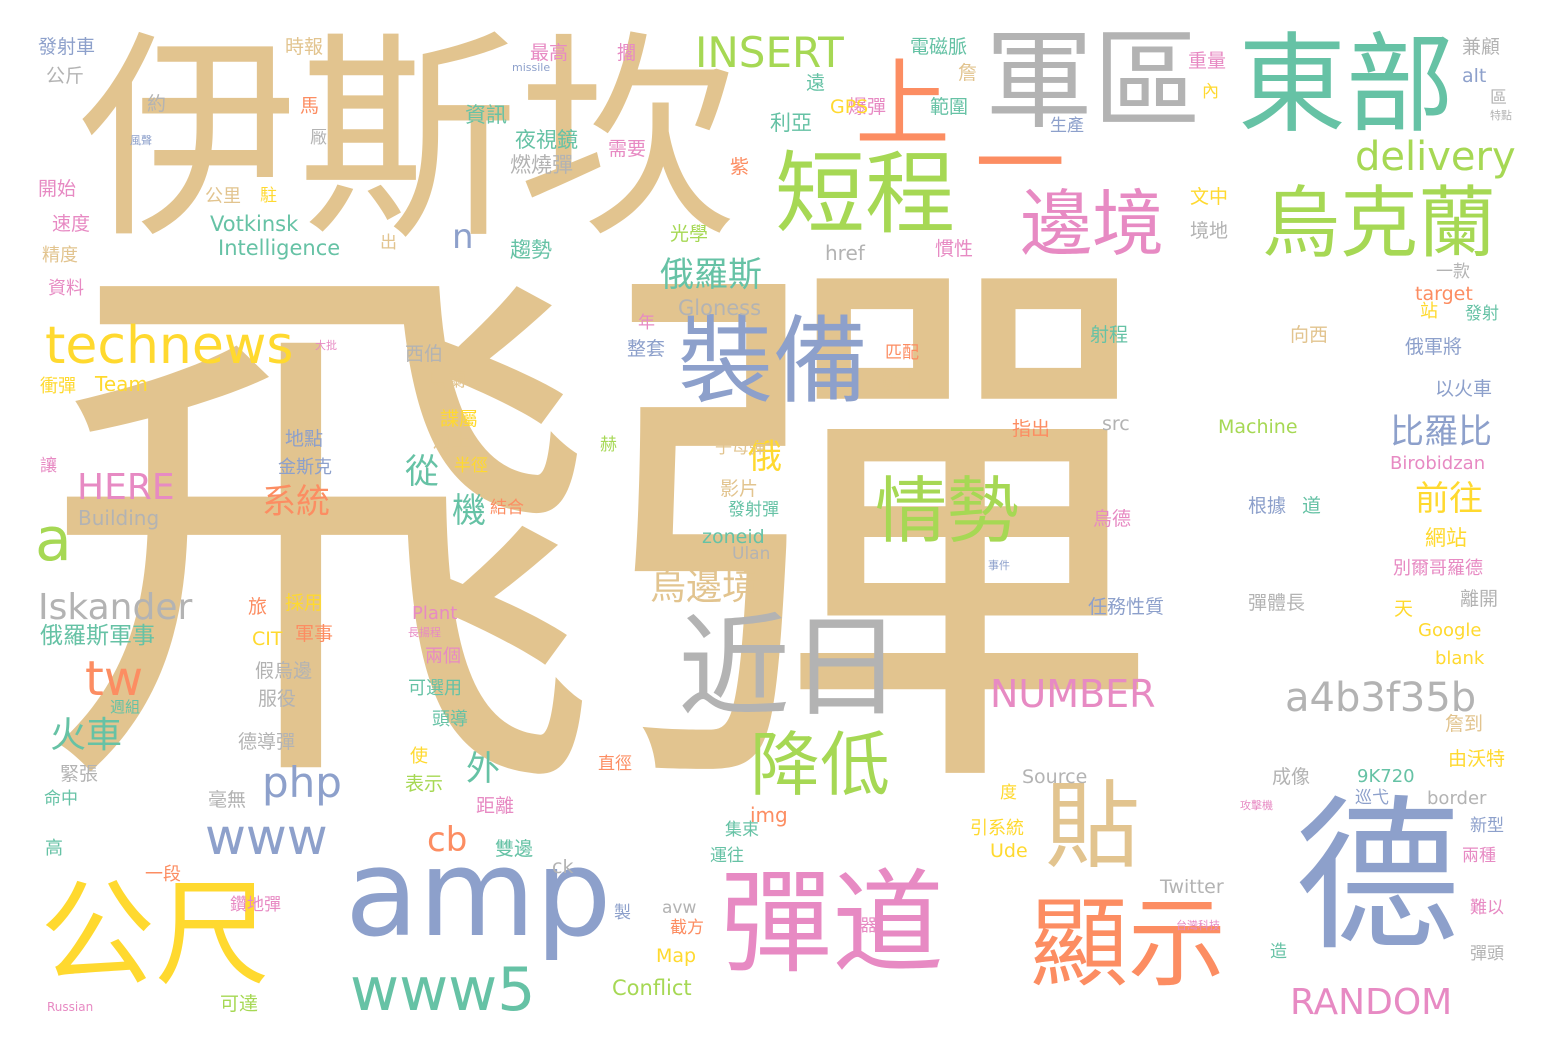 This screenshot has width=1548, height=1052. I want to click on word: 命中, so click(61, 799).